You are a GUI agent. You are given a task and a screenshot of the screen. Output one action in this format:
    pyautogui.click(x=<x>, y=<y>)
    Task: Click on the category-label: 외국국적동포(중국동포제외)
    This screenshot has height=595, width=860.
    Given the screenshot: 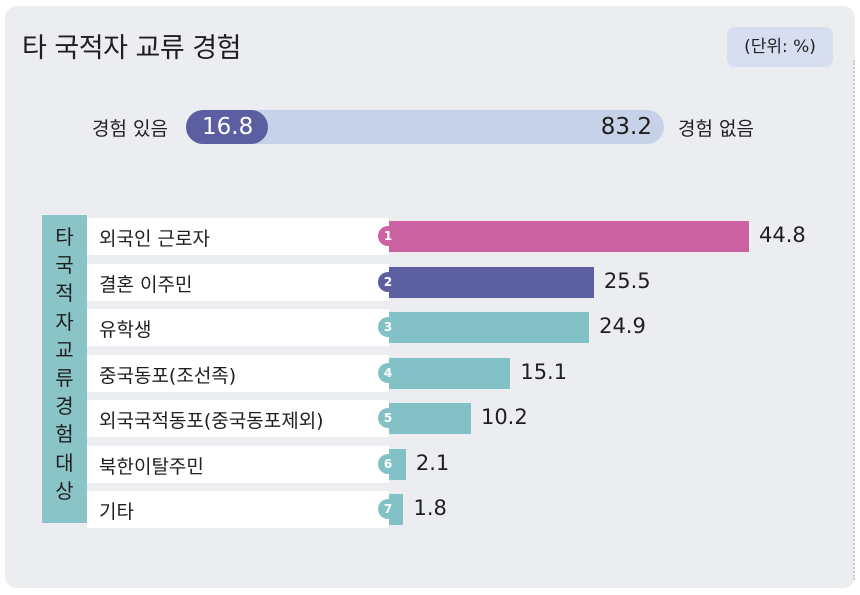 What is the action you would take?
    pyautogui.click(x=211, y=421)
    